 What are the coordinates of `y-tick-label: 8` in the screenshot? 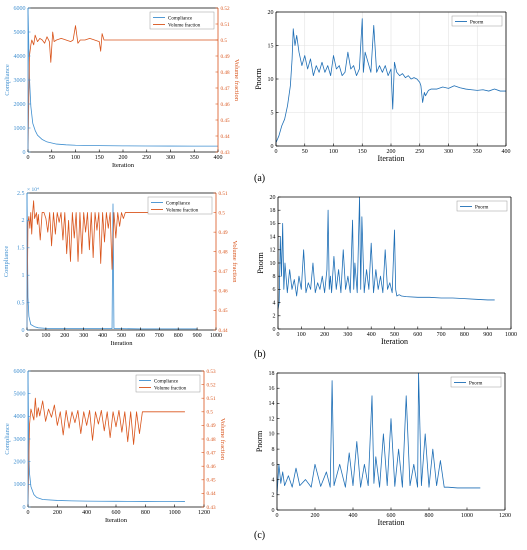 It's located at (274, 277).